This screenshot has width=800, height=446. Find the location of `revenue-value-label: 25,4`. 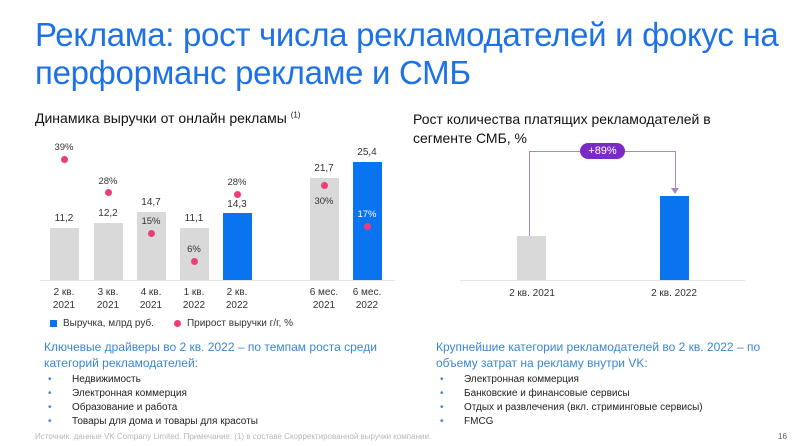

revenue-value-label: 25,4 is located at coordinates (367, 152).